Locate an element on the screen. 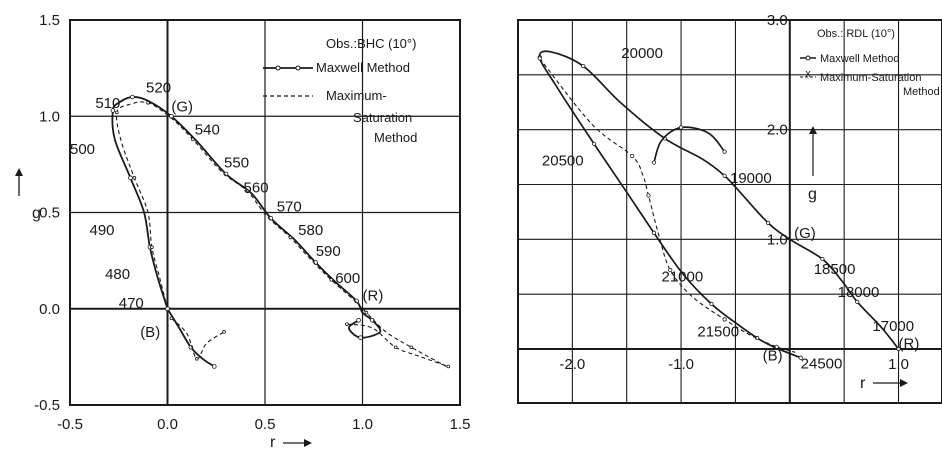 The image size is (942, 453). right-x-tick-label: -2.0 is located at coordinates (572, 364).